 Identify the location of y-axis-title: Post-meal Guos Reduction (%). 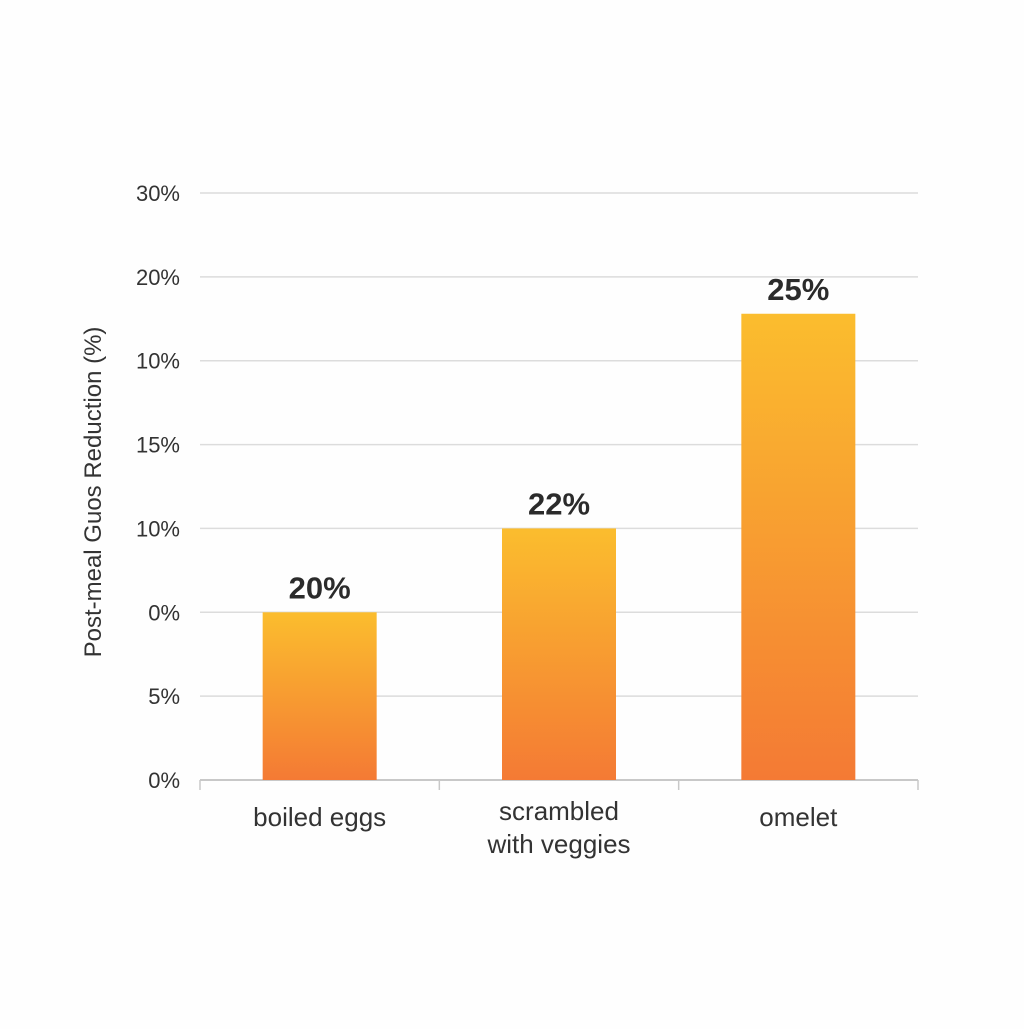
(93, 492).